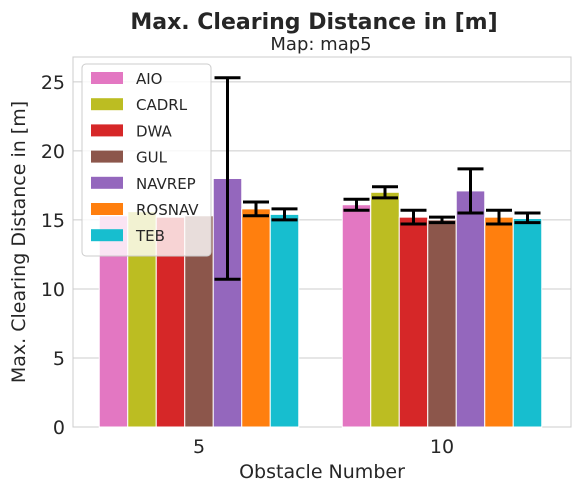 The image size is (579, 492). What do you see at coordinates (127, 79) in the screenshot?
I see `legend-item-aio: AIO` at bounding box center [127, 79].